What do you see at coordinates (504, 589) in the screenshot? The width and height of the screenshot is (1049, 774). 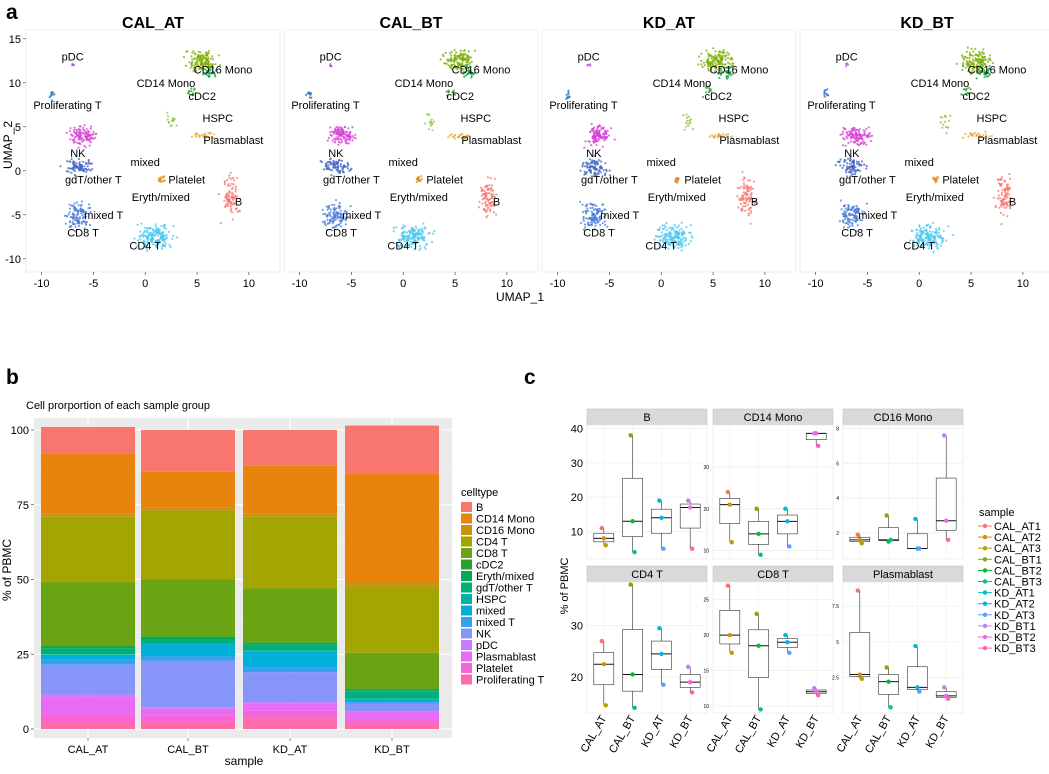 I see `bar-legend-label: gdT/other T` at bounding box center [504, 589].